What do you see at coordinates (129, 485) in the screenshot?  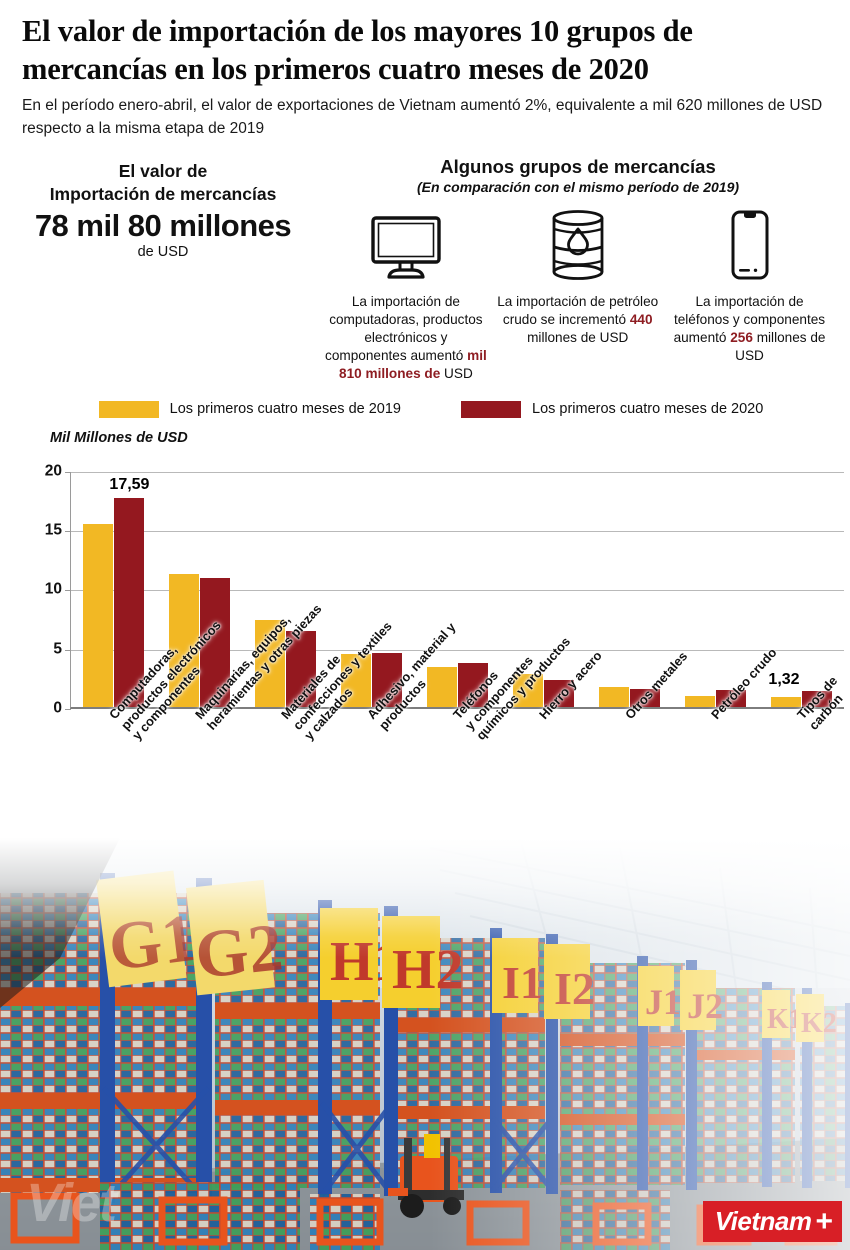 I see `bar-value-label: 17,59` at bounding box center [129, 485].